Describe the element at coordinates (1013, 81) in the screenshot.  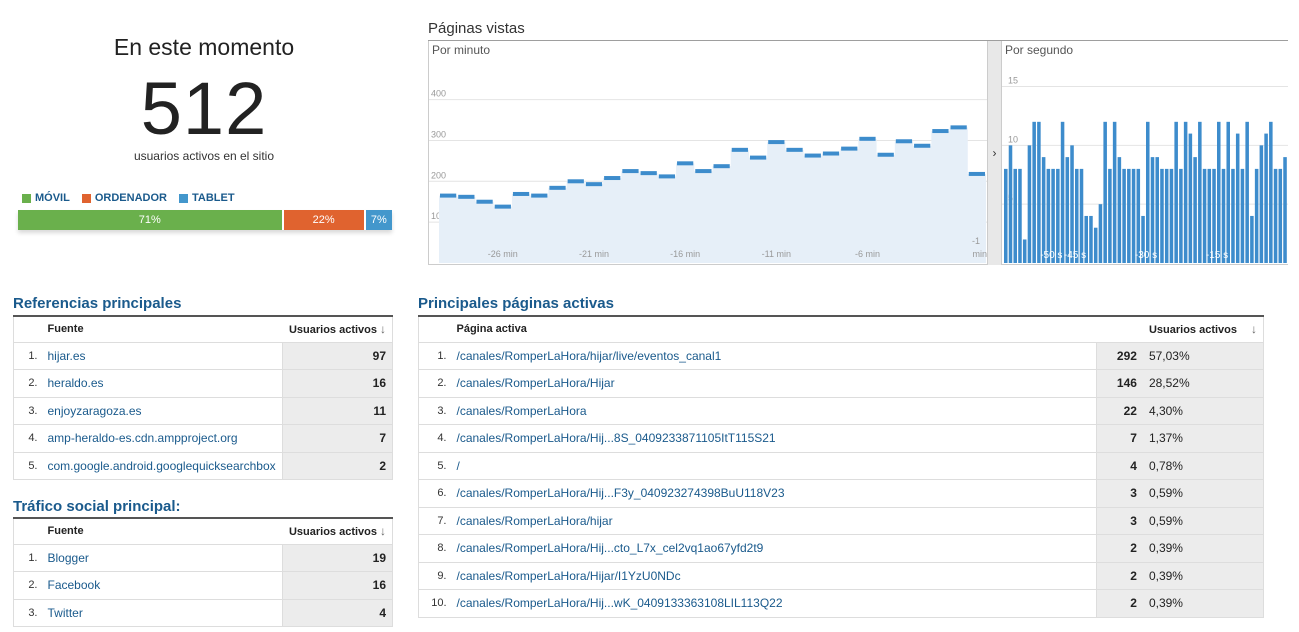
I see `y-tick-label: 15` at that location.